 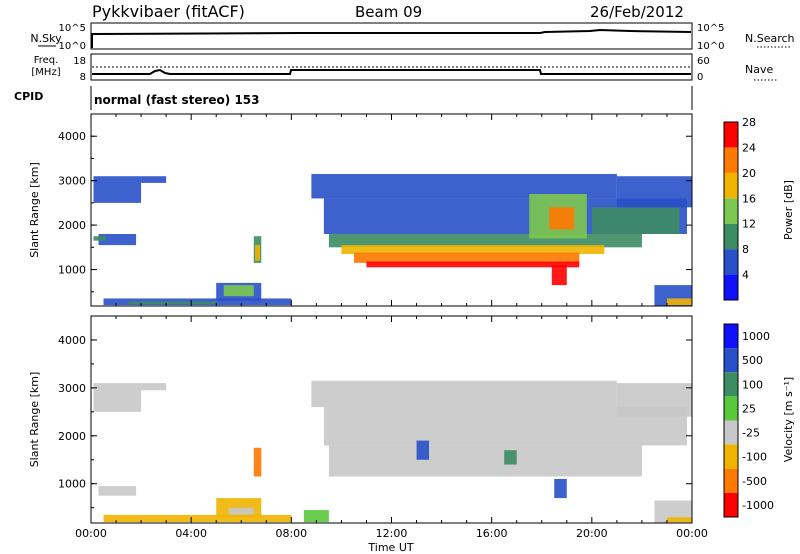 I want to click on velocity-ytick-label: 2000, so click(x=72, y=436).